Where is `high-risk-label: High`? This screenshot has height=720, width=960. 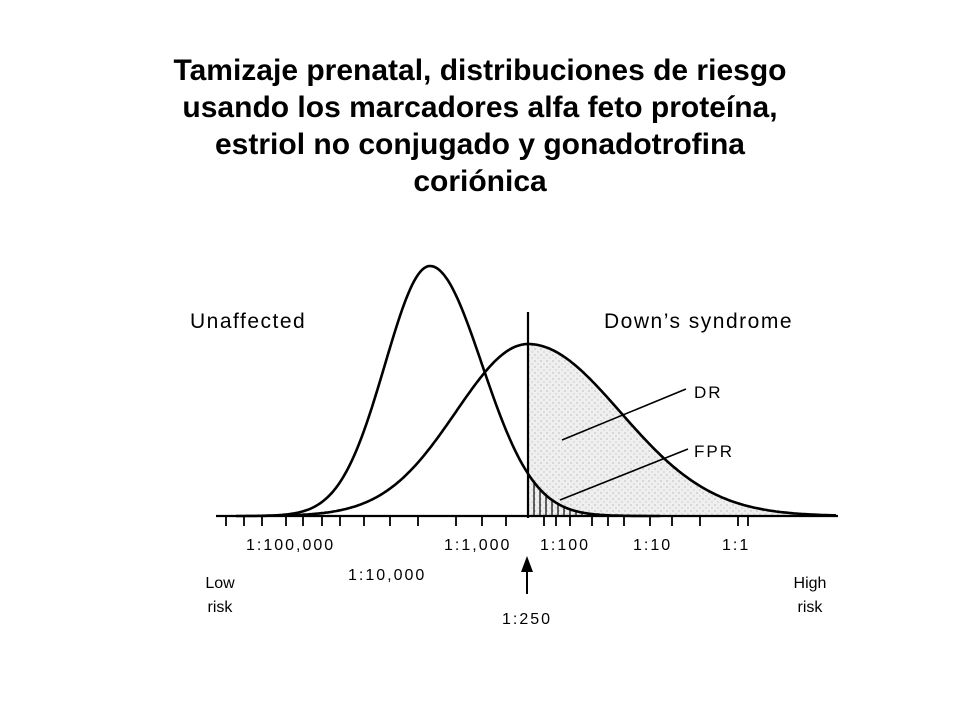
high-risk-label: High is located at coordinates (810, 583).